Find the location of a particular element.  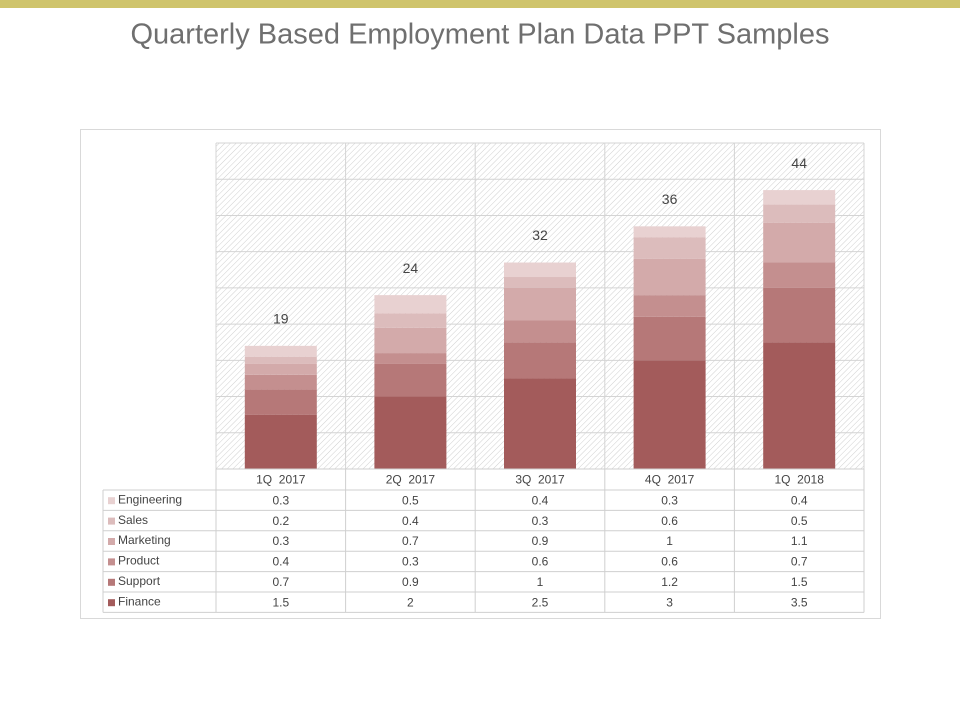

legend-label: Support is located at coordinates (139, 581).